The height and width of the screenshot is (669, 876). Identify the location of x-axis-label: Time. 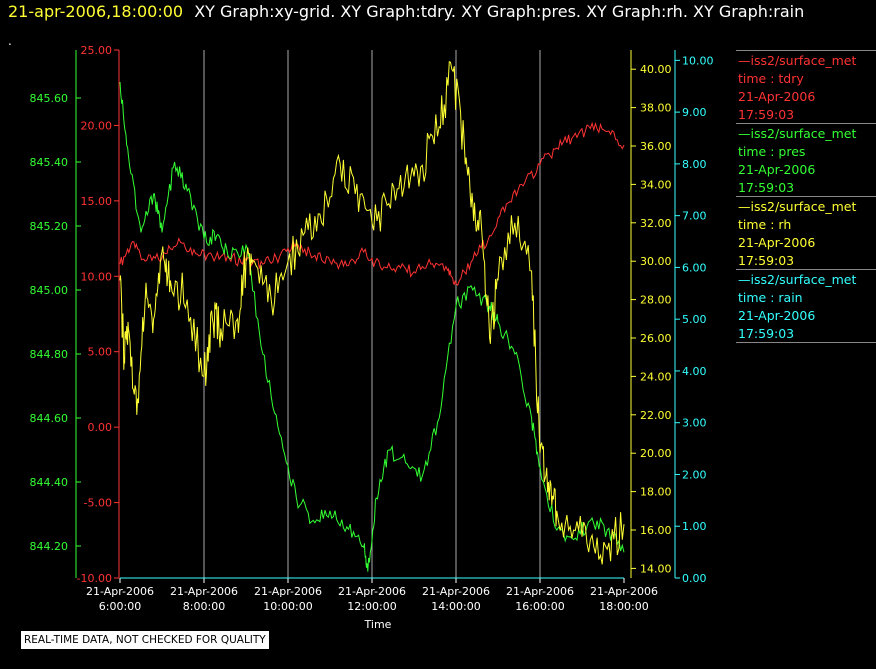
(378, 624).